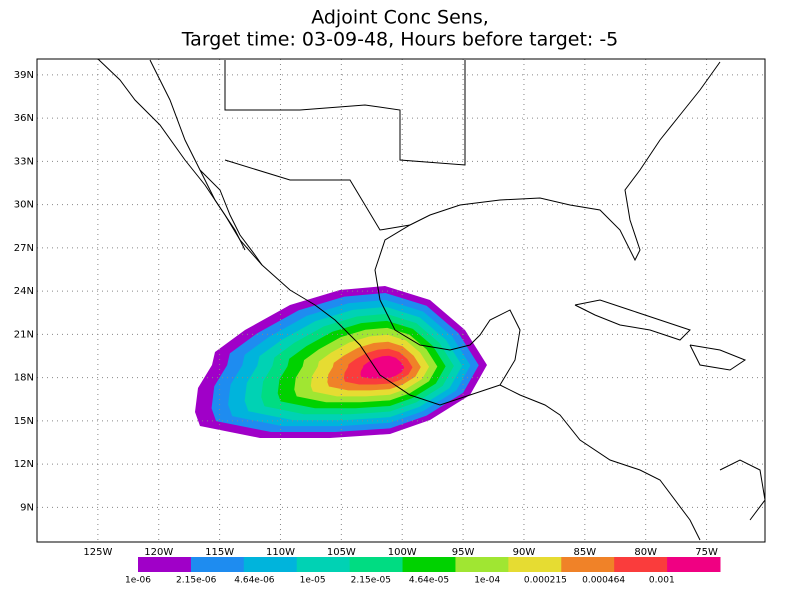 This screenshot has height=604, width=800. I want to click on lon-tick-label: 75W, so click(706, 552).